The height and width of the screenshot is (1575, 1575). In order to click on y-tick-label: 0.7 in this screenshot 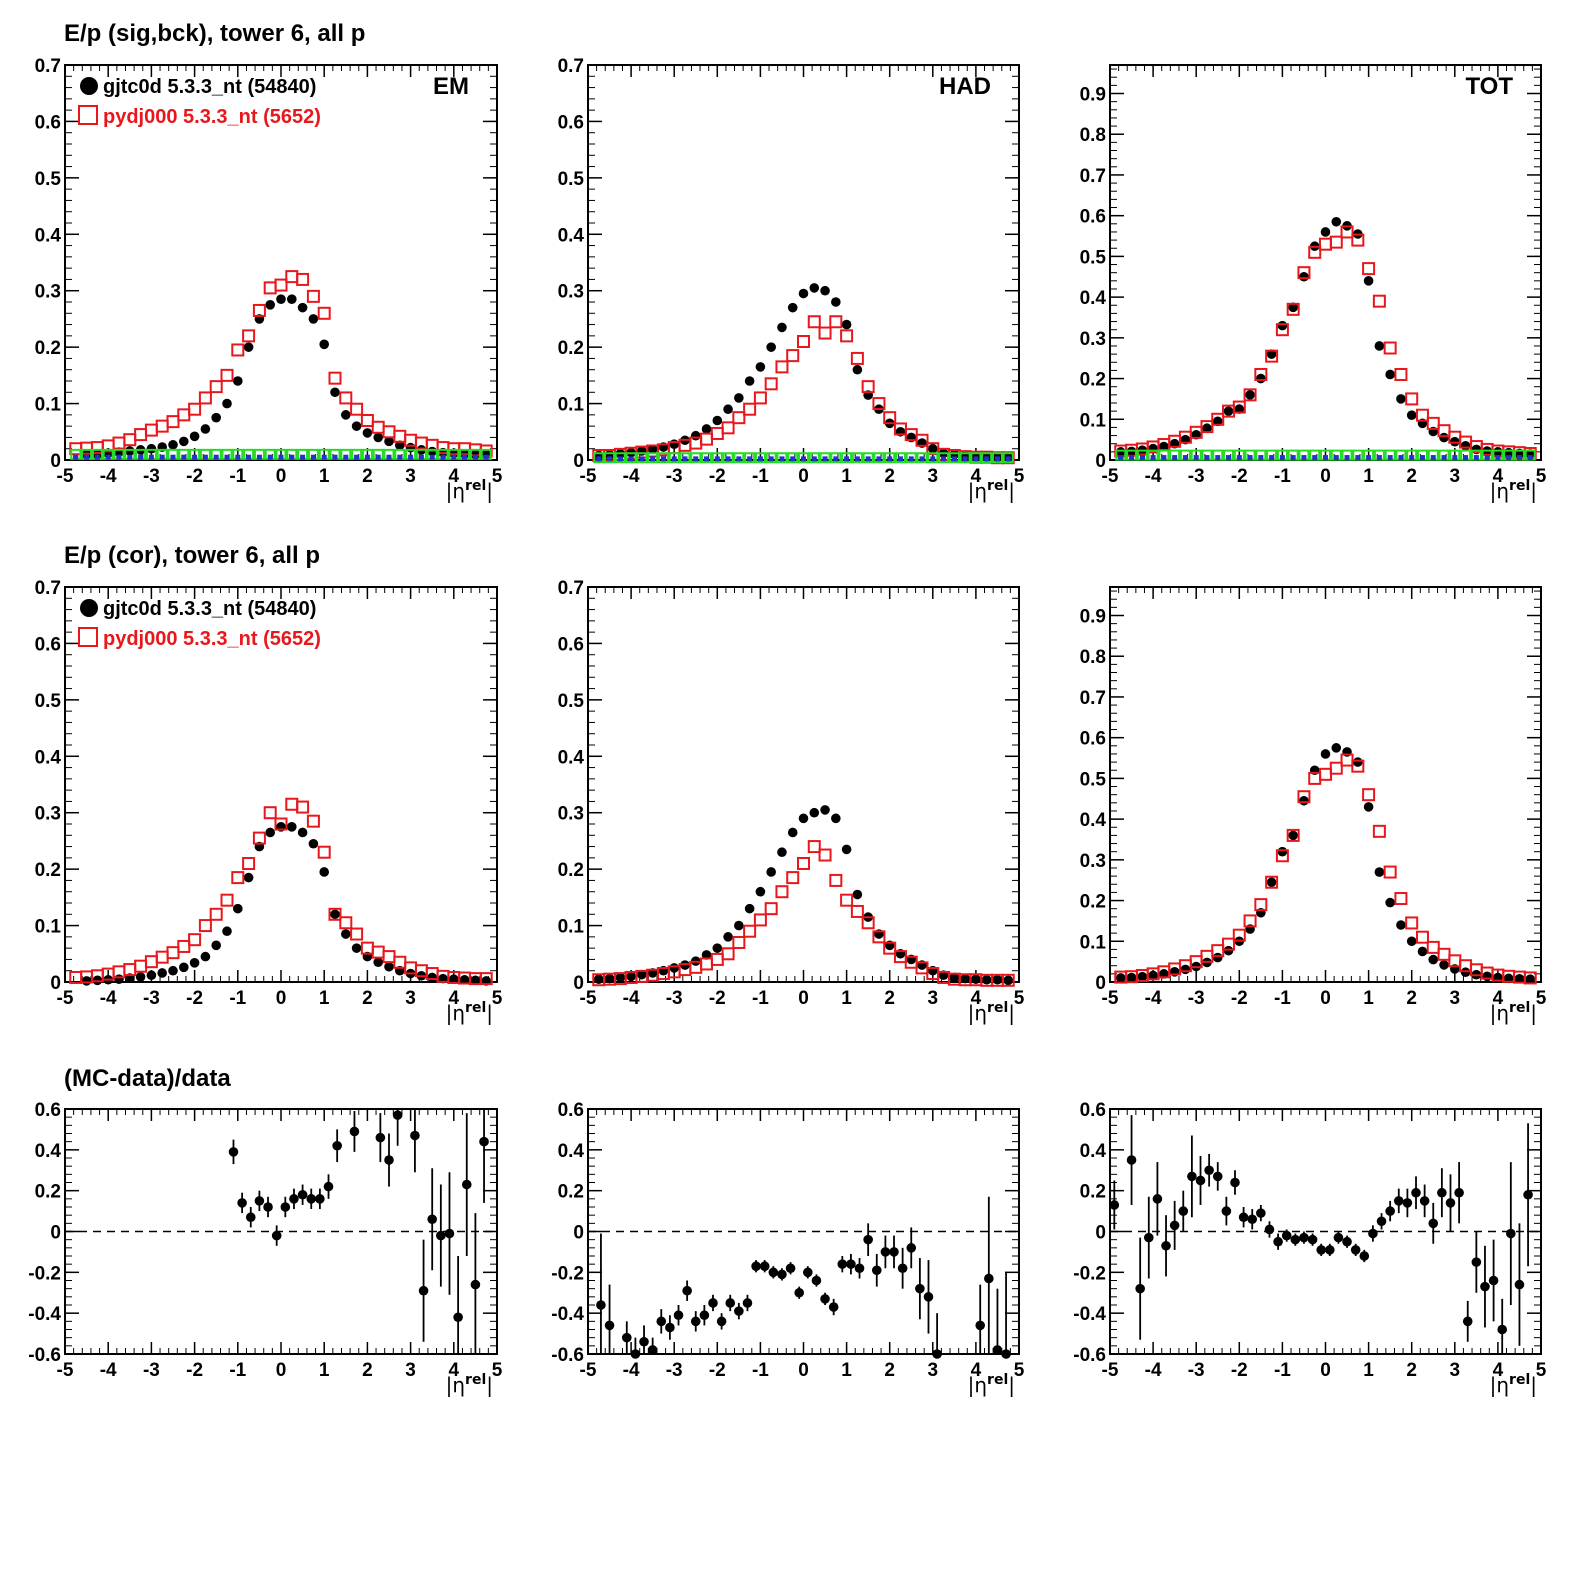, I will do `click(1093, 176)`.